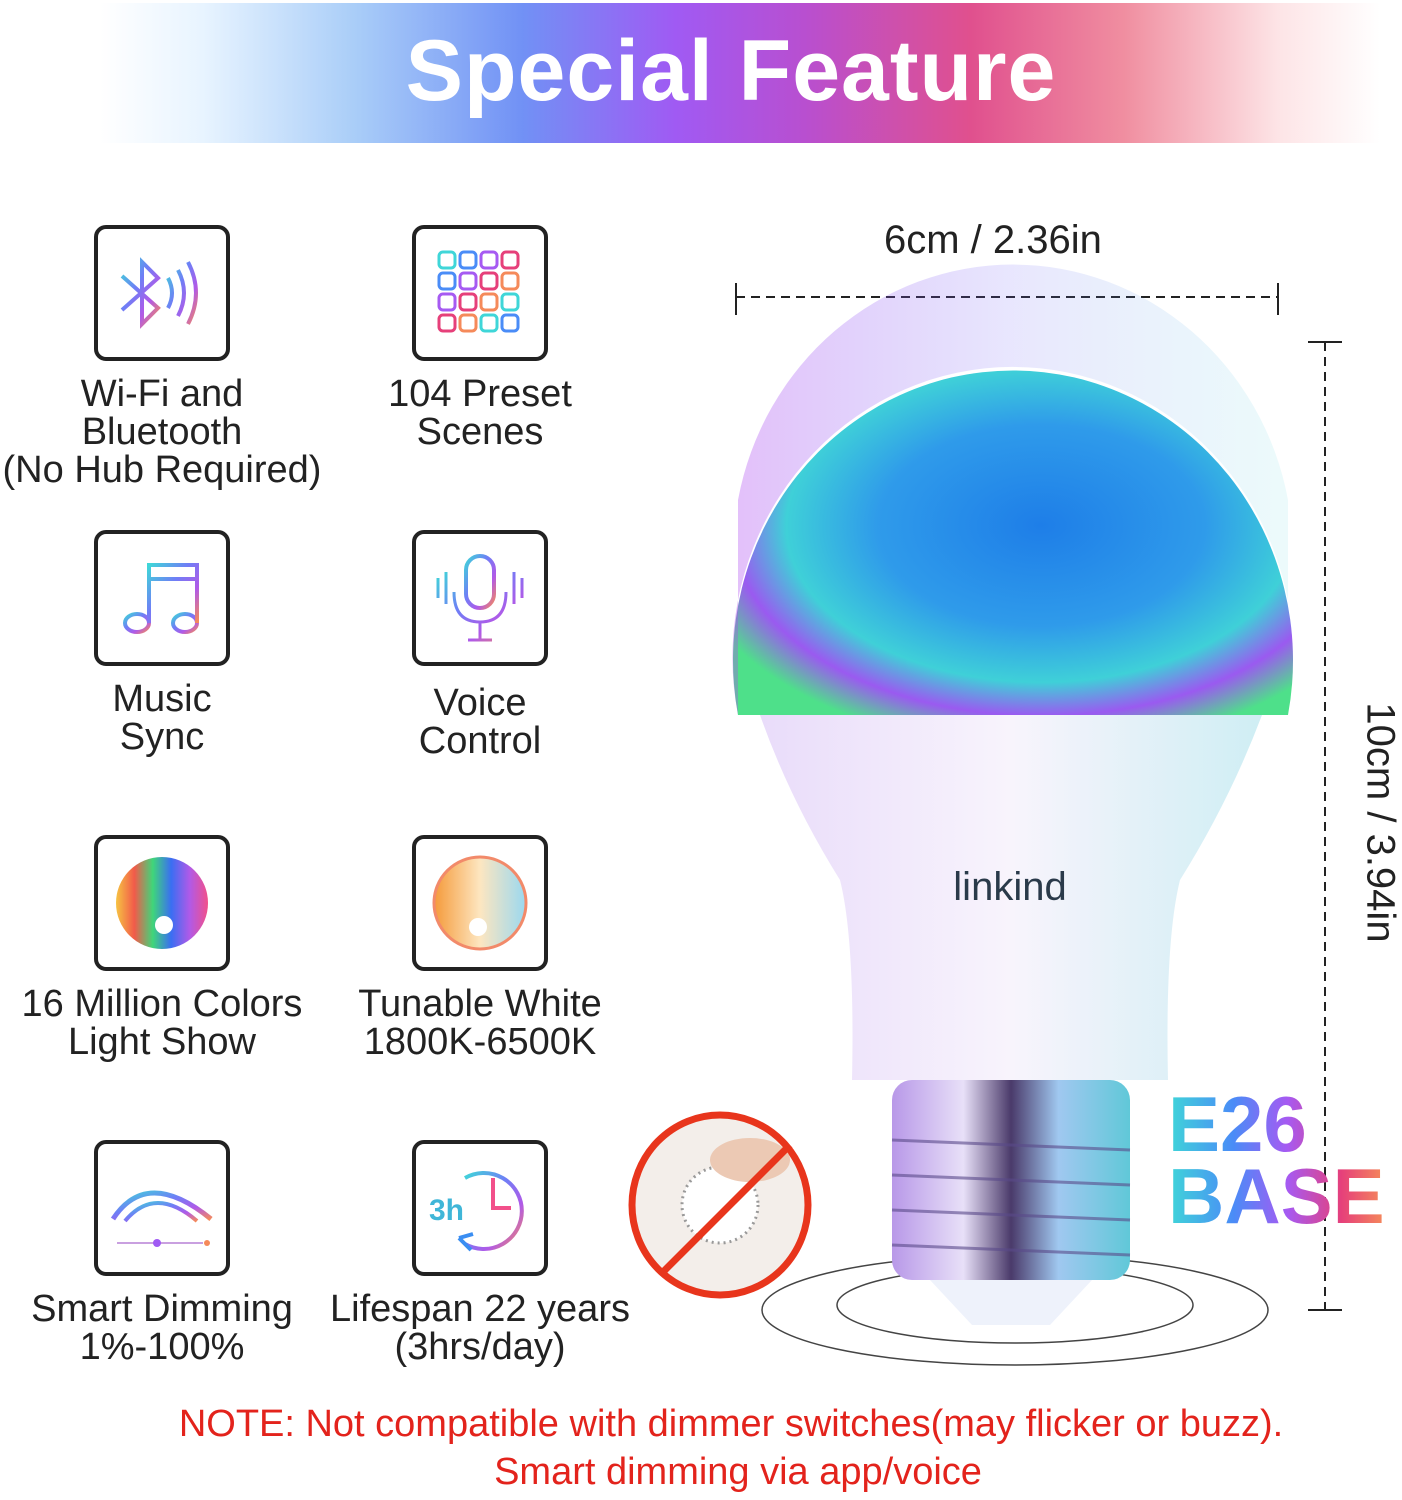 The image size is (1402, 1500). Describe the element at coordinates (162, 293) in the screenshot. I see `bluetooth-wifi-icon` at that location.